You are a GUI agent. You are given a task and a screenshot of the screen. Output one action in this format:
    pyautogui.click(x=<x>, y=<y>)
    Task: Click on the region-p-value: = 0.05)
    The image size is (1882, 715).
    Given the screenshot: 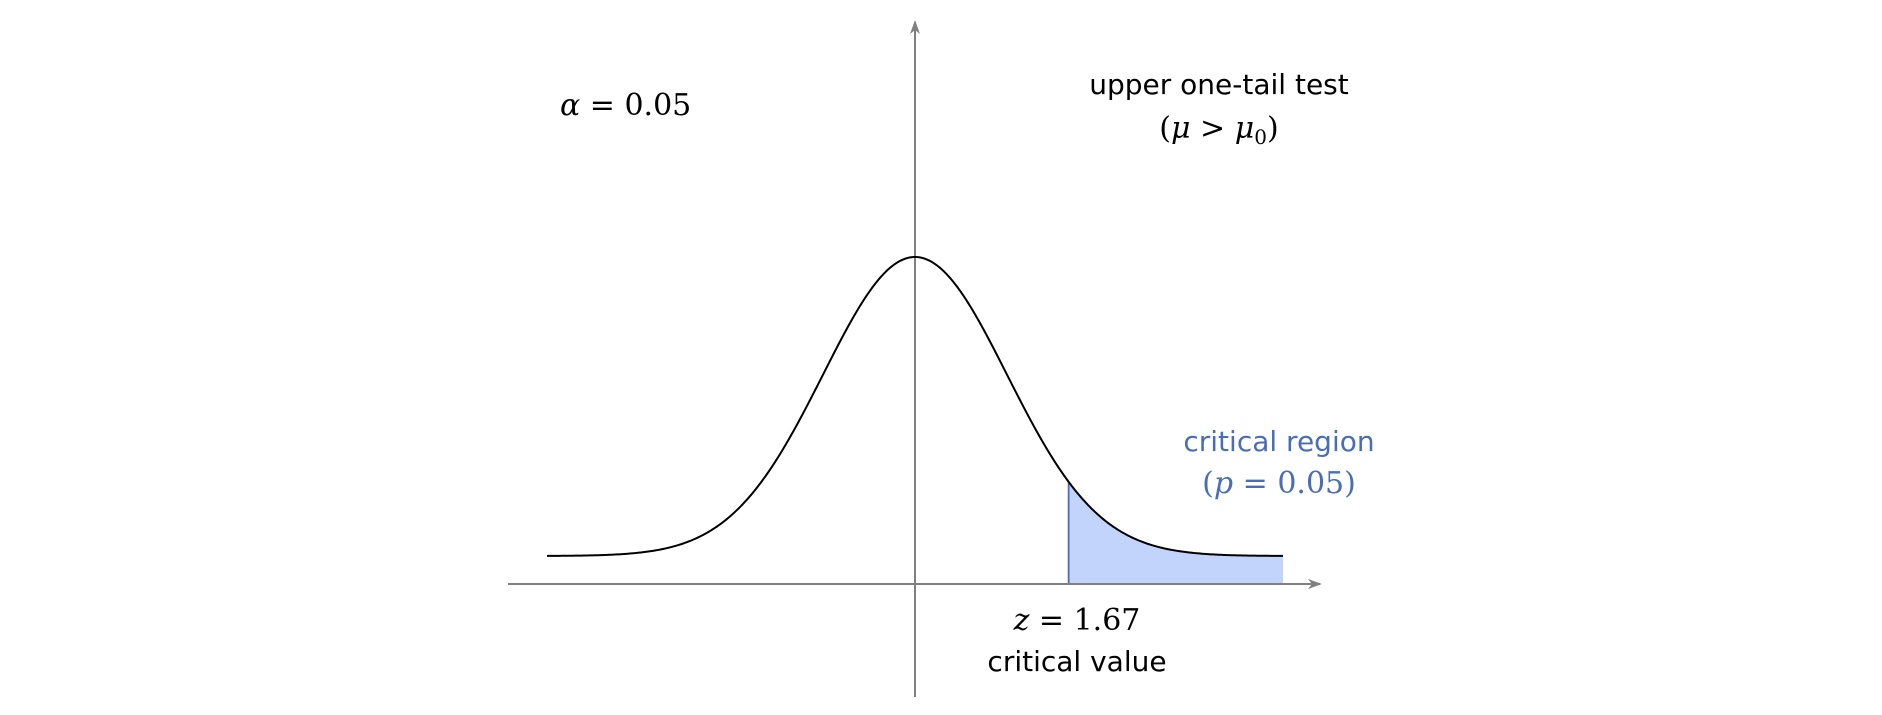 What is the action you would take?
    pyautogui.click(x=1294, y=483)
    